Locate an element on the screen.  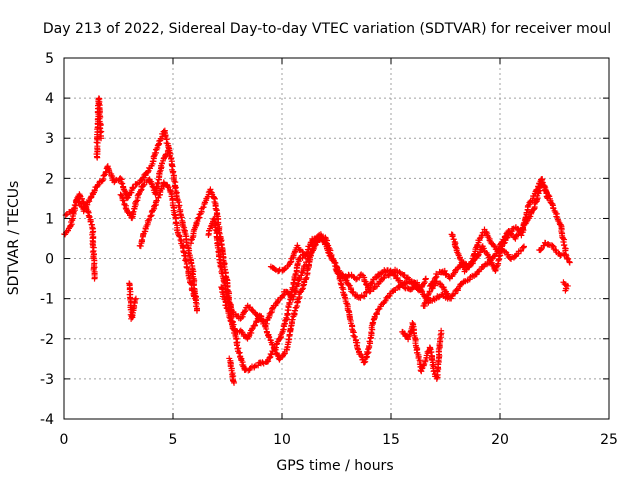
y-tick-label: -3 is located at coordinates (47, 380).